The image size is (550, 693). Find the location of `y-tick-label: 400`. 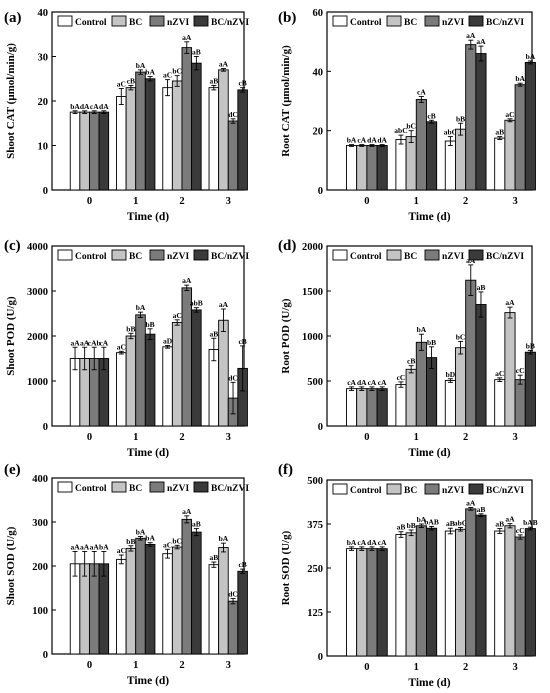

y-tick-label: 400 is located at coordinates (40, 479).